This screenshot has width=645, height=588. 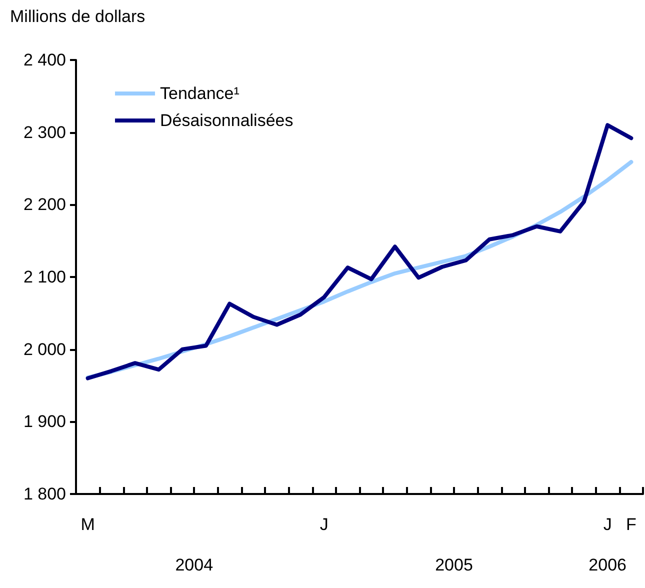 I want to click on legend-label: Désaisonnalisées, so click(x=227, y=120).